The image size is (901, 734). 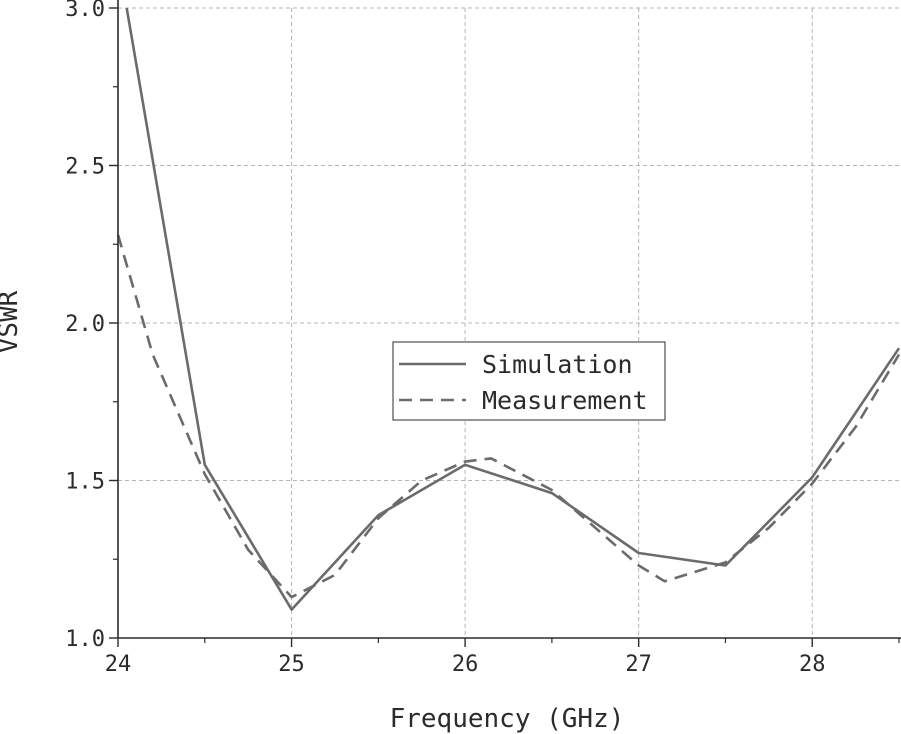 What do you see at coordinates (85, 482) in the screenshot?
I see `y-tick-label: 1.5` at bounding box center [85, 482].